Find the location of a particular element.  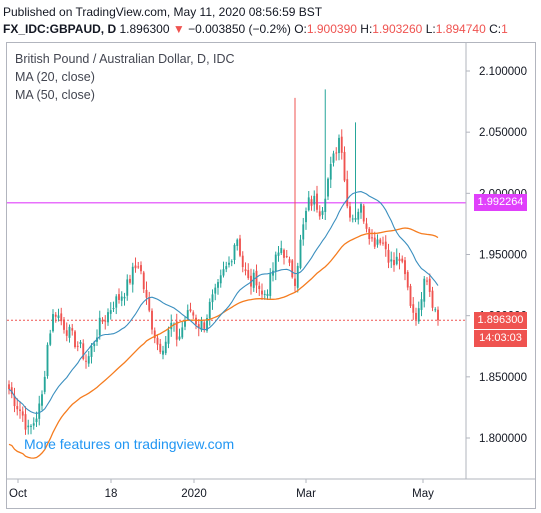

ma50-legend: MA (50, close) is located at coordinates (55, 95).